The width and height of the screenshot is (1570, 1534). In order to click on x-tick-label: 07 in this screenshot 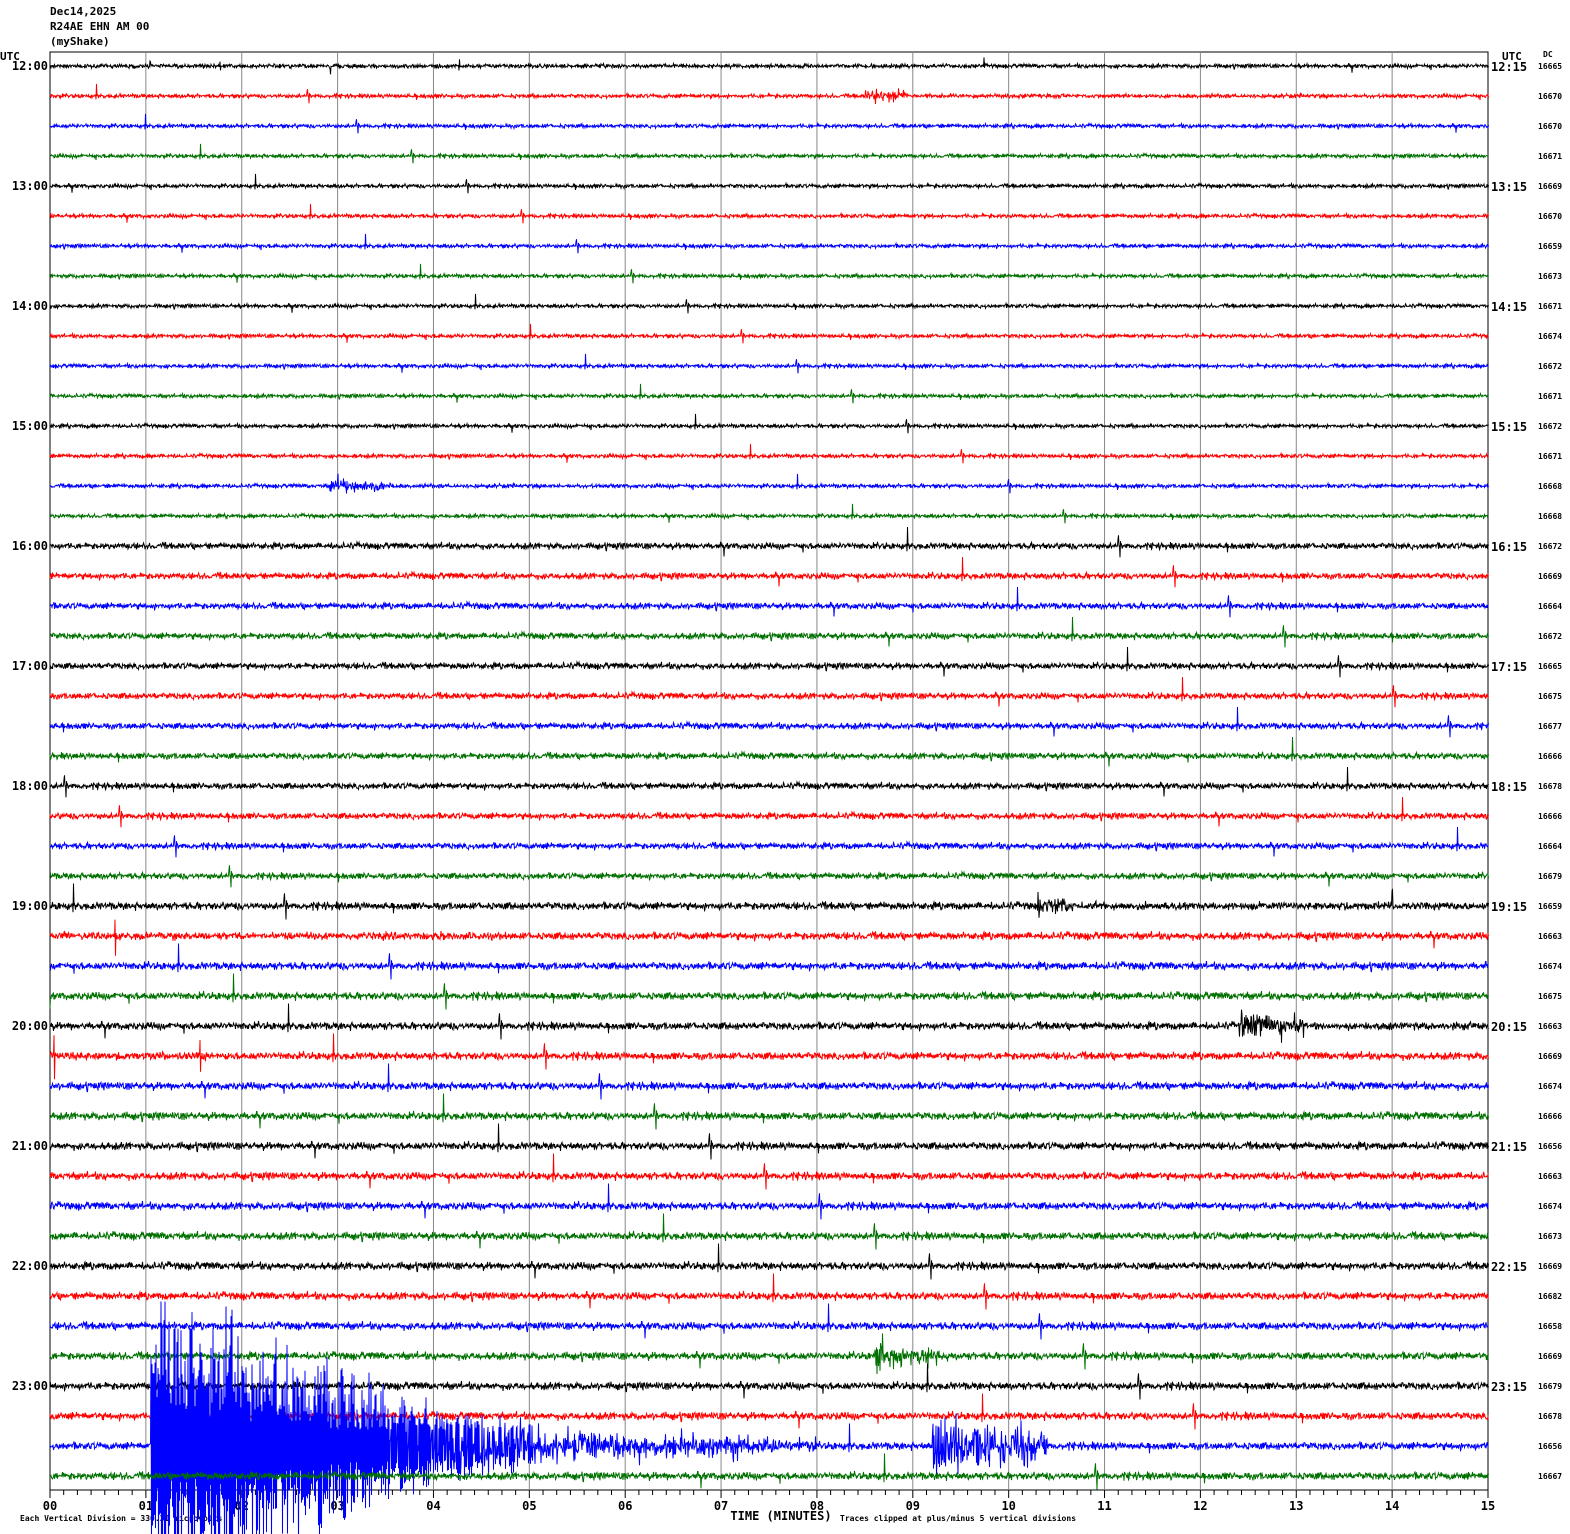, I will do `click(721, 1506)`.